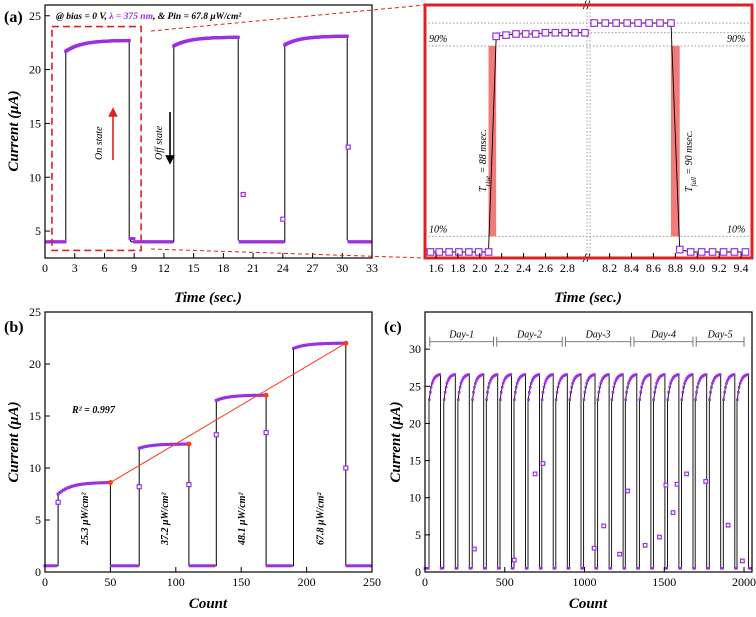 The height and width of the screenshot is (617, 756). I want to click on x-tick-label: 9.4, so click(741, 268).